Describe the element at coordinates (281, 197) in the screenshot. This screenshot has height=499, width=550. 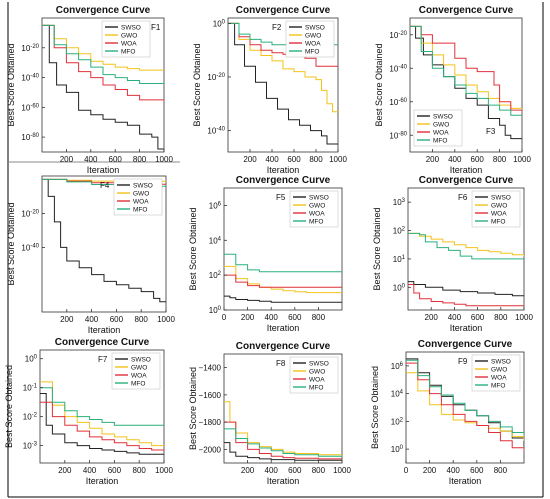
I see `function-label: F5` at that location.